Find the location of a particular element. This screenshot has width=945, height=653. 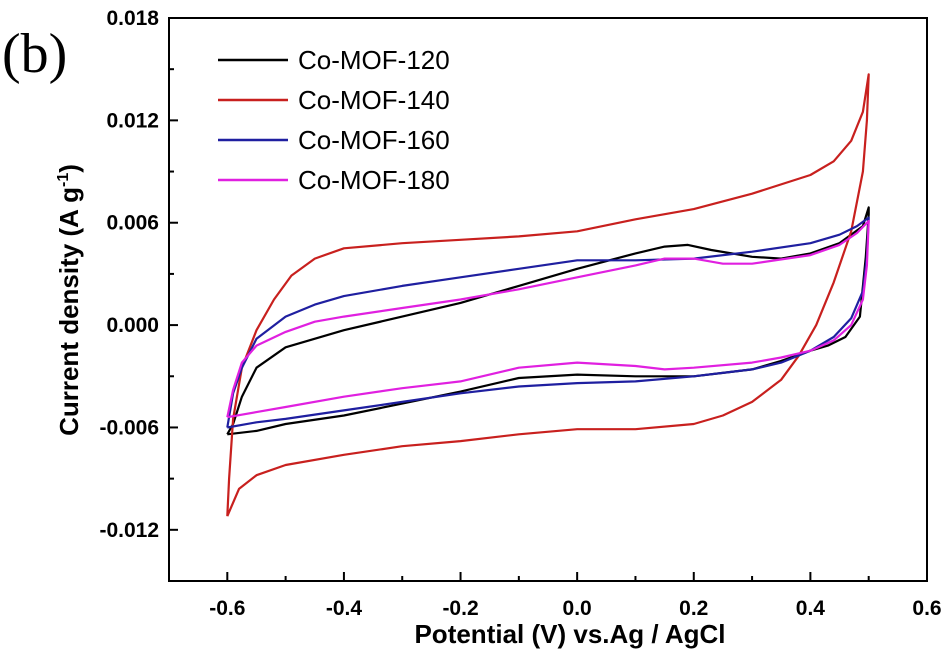

y-axis-title-main: Current density (A g is located at coordinates (69, 311).